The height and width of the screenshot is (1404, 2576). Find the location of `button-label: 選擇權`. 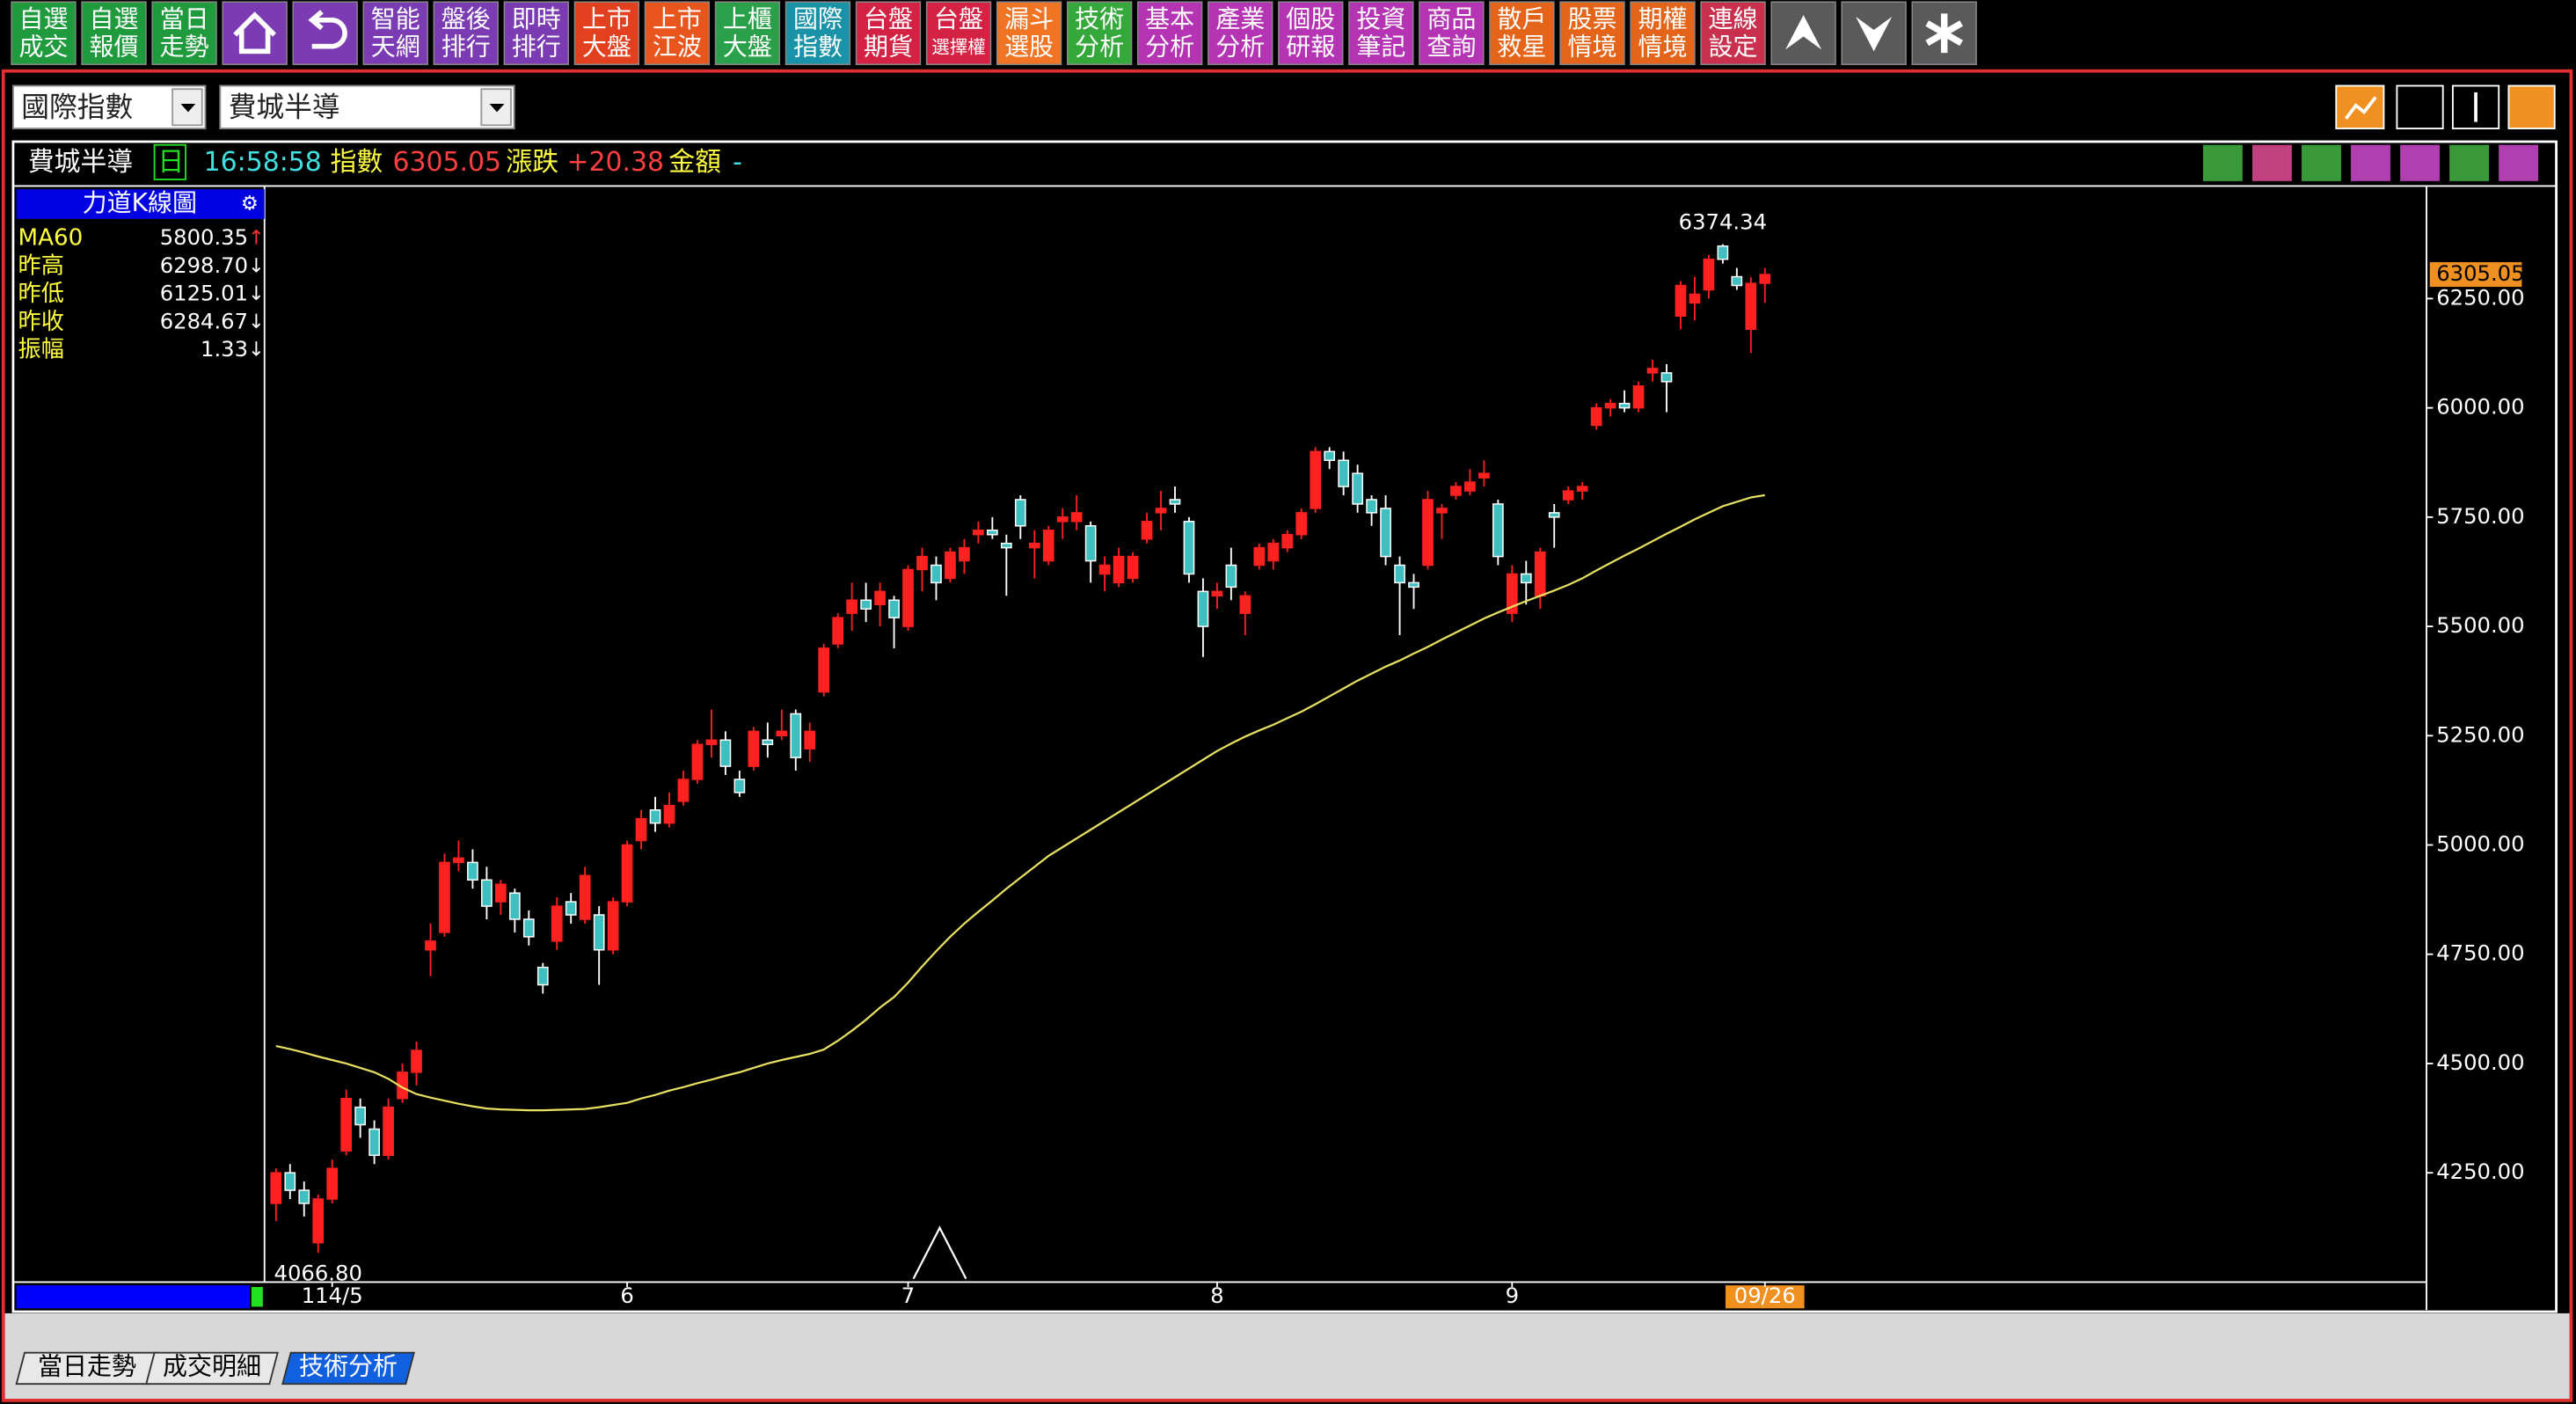

button-label: 選擇權 is located at coordinates (958, 47).